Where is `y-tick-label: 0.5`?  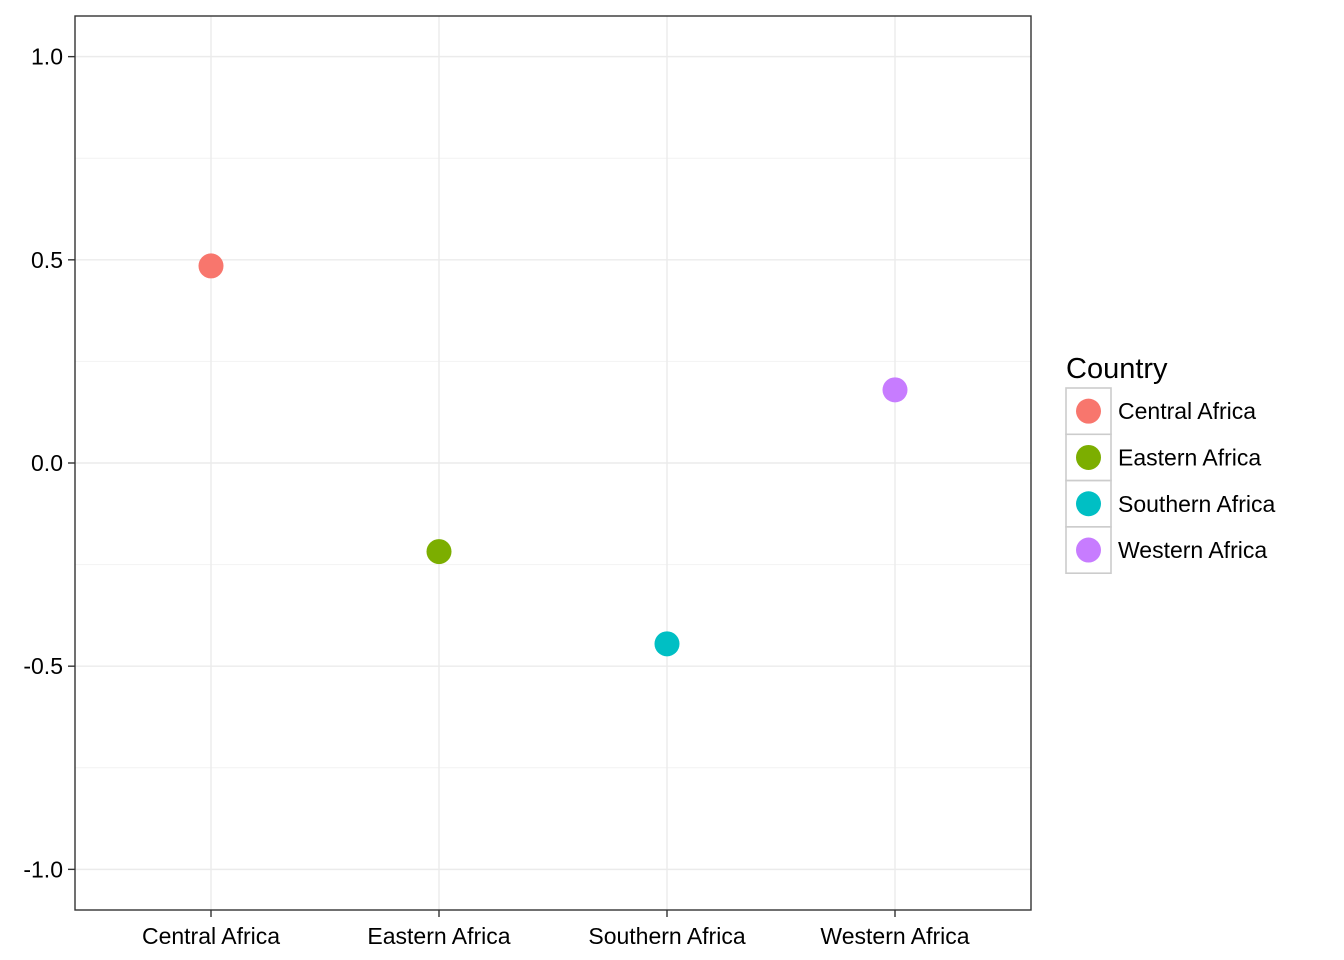
y-tick-label: 0.5 is located at coordinates (47, 260).